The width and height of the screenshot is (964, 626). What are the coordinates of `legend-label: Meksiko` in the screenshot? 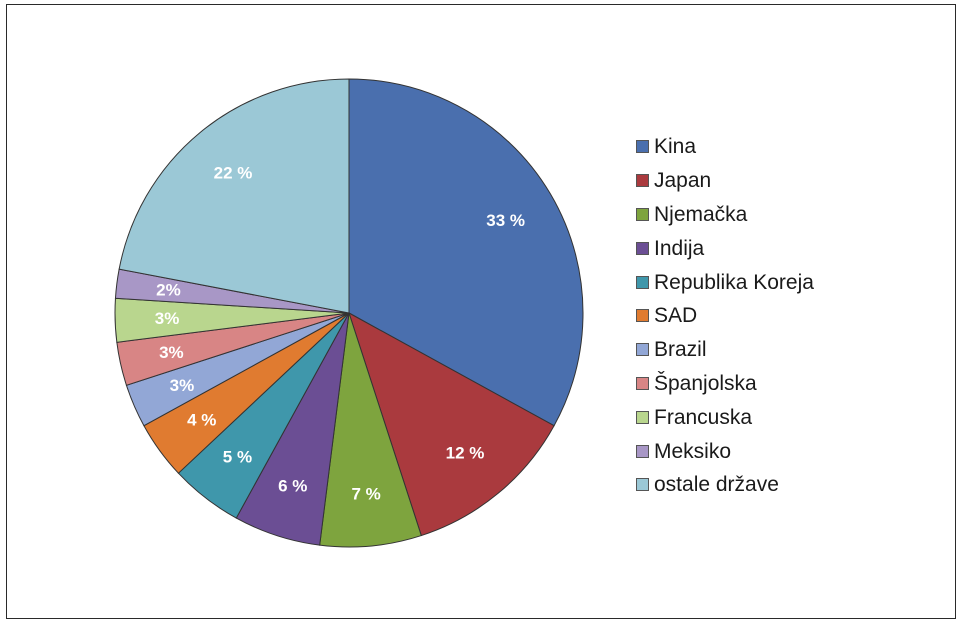 It's located at (693, 451).